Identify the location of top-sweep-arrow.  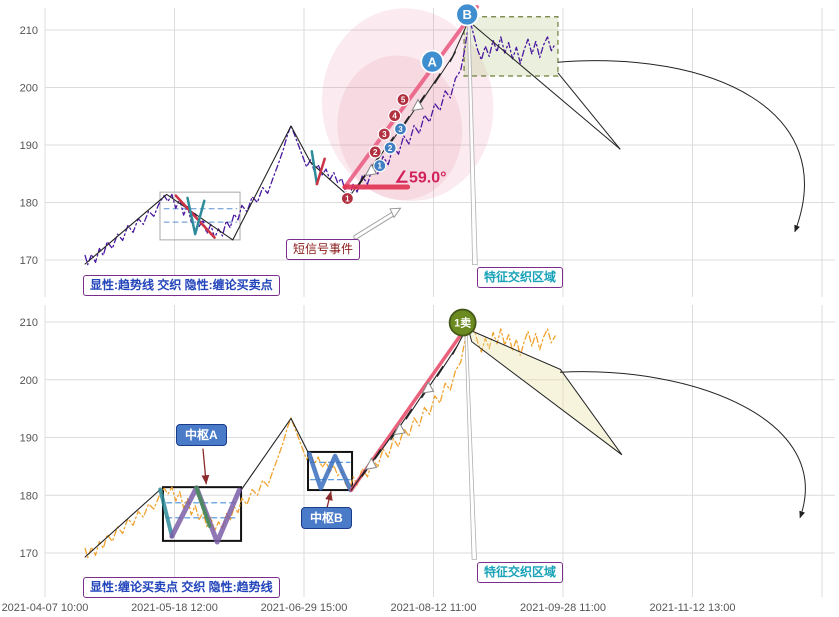
(681, 146).